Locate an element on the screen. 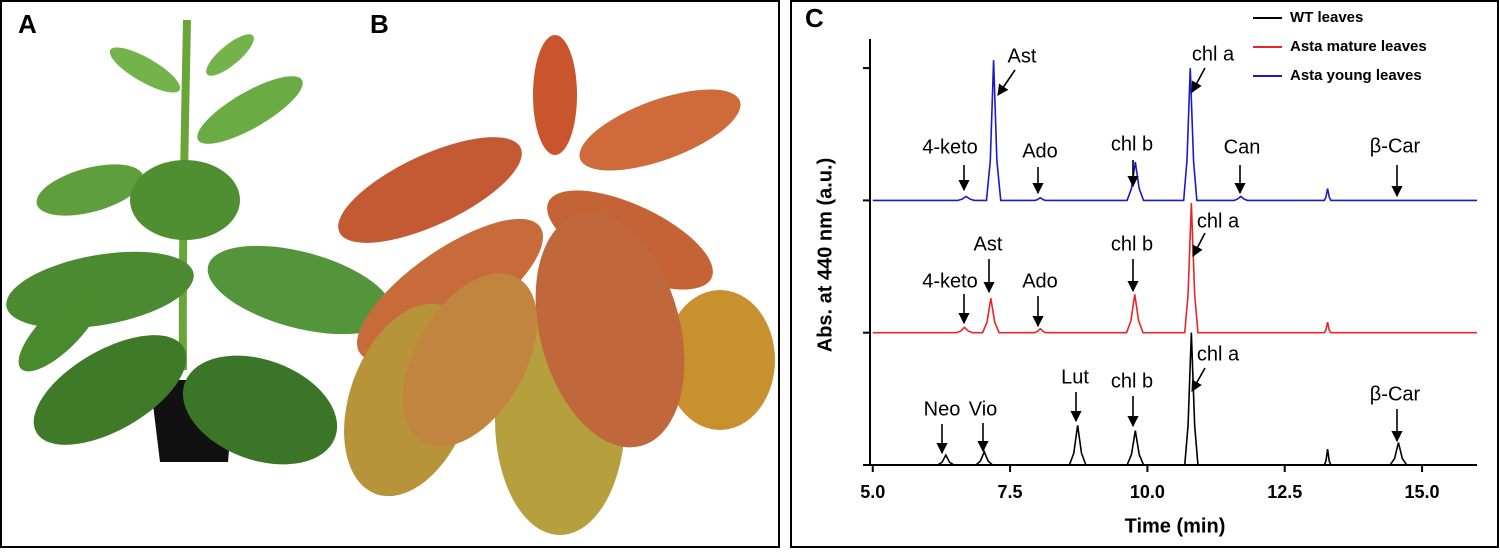 The width and height of the screenshot is (1500, 555). peak-label: Vio is located at coordinates (983, 409).